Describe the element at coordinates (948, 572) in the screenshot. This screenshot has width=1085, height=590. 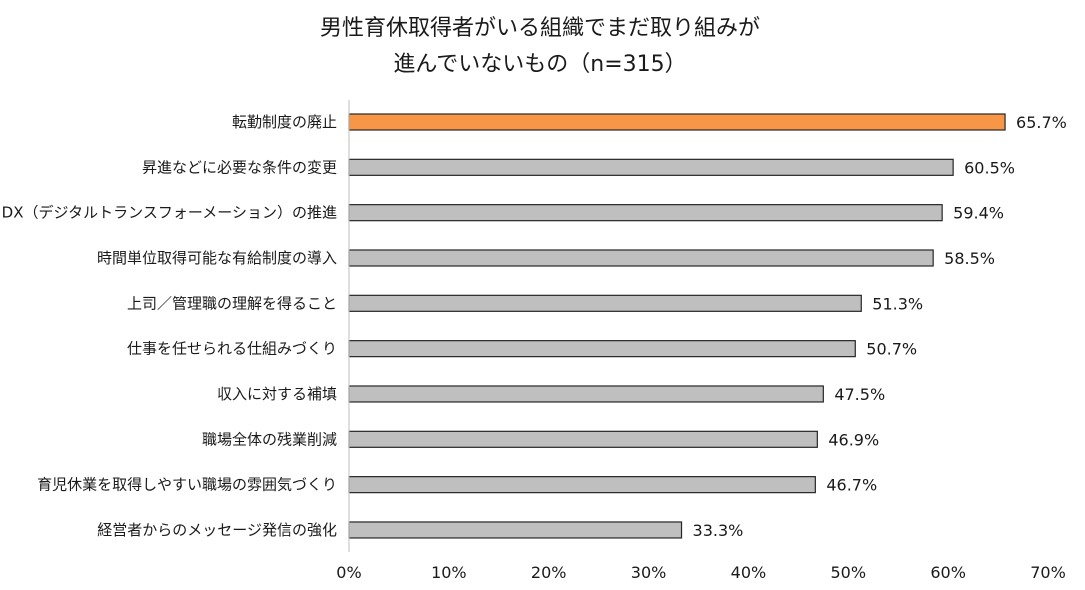
I see `x-tick-label-60: 60%` at that location.